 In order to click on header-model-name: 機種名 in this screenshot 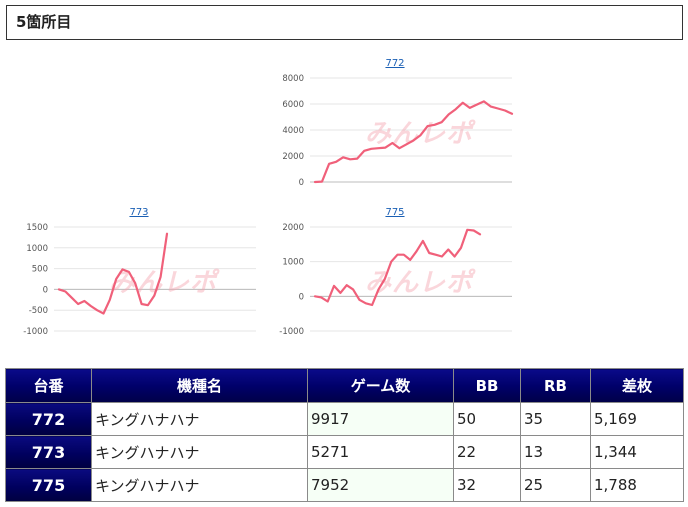, I will do `click(199, 385)`.